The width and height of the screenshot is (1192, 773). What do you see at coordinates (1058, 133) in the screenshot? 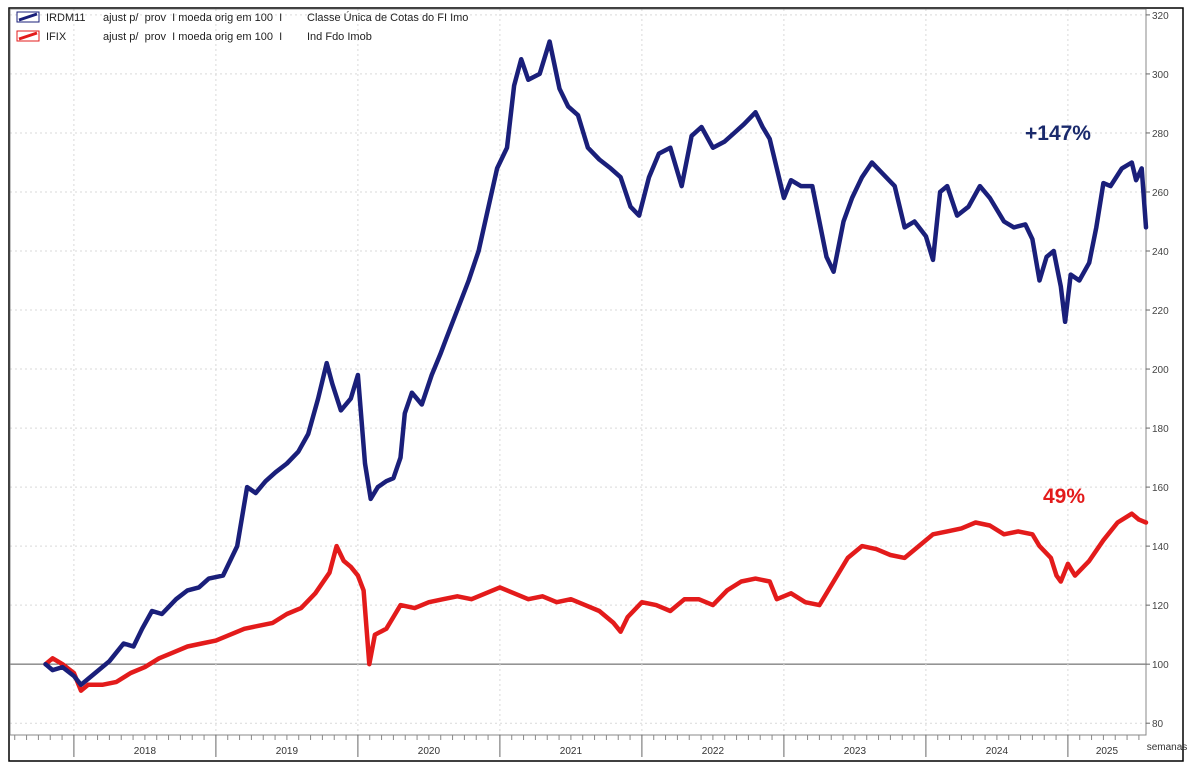
I see `annotation-irdm11-return: +147%` at bounding box center [1058, 133].